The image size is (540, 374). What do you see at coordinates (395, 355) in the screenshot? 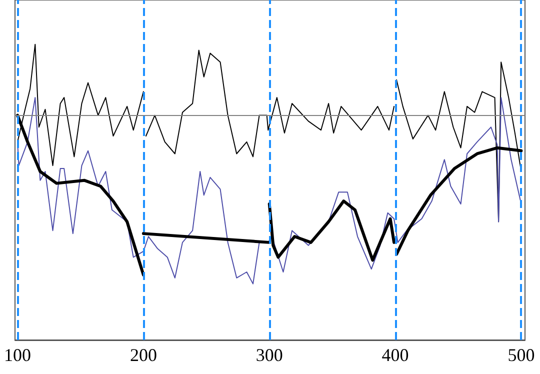
I see `x-tick-label: 400` at bounding box center [395, 355].